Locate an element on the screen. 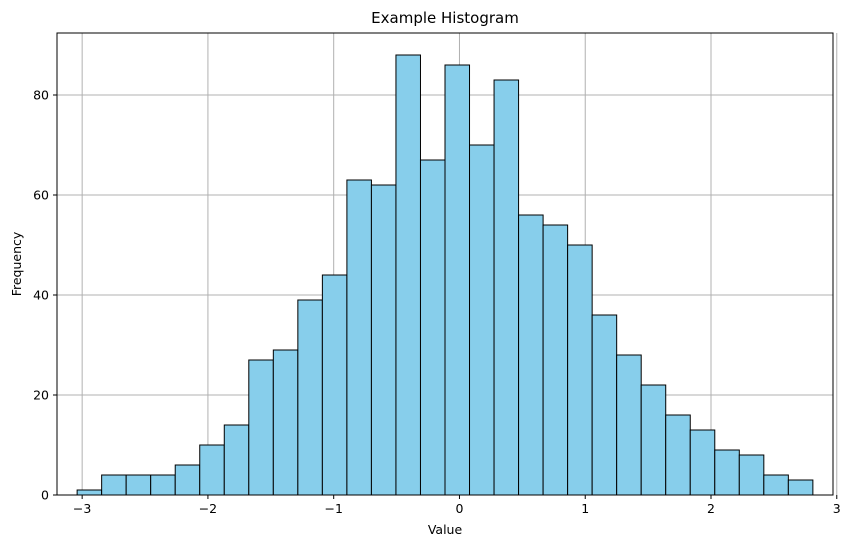  x-tick-label: 1 is located at coordinates (585, 508).